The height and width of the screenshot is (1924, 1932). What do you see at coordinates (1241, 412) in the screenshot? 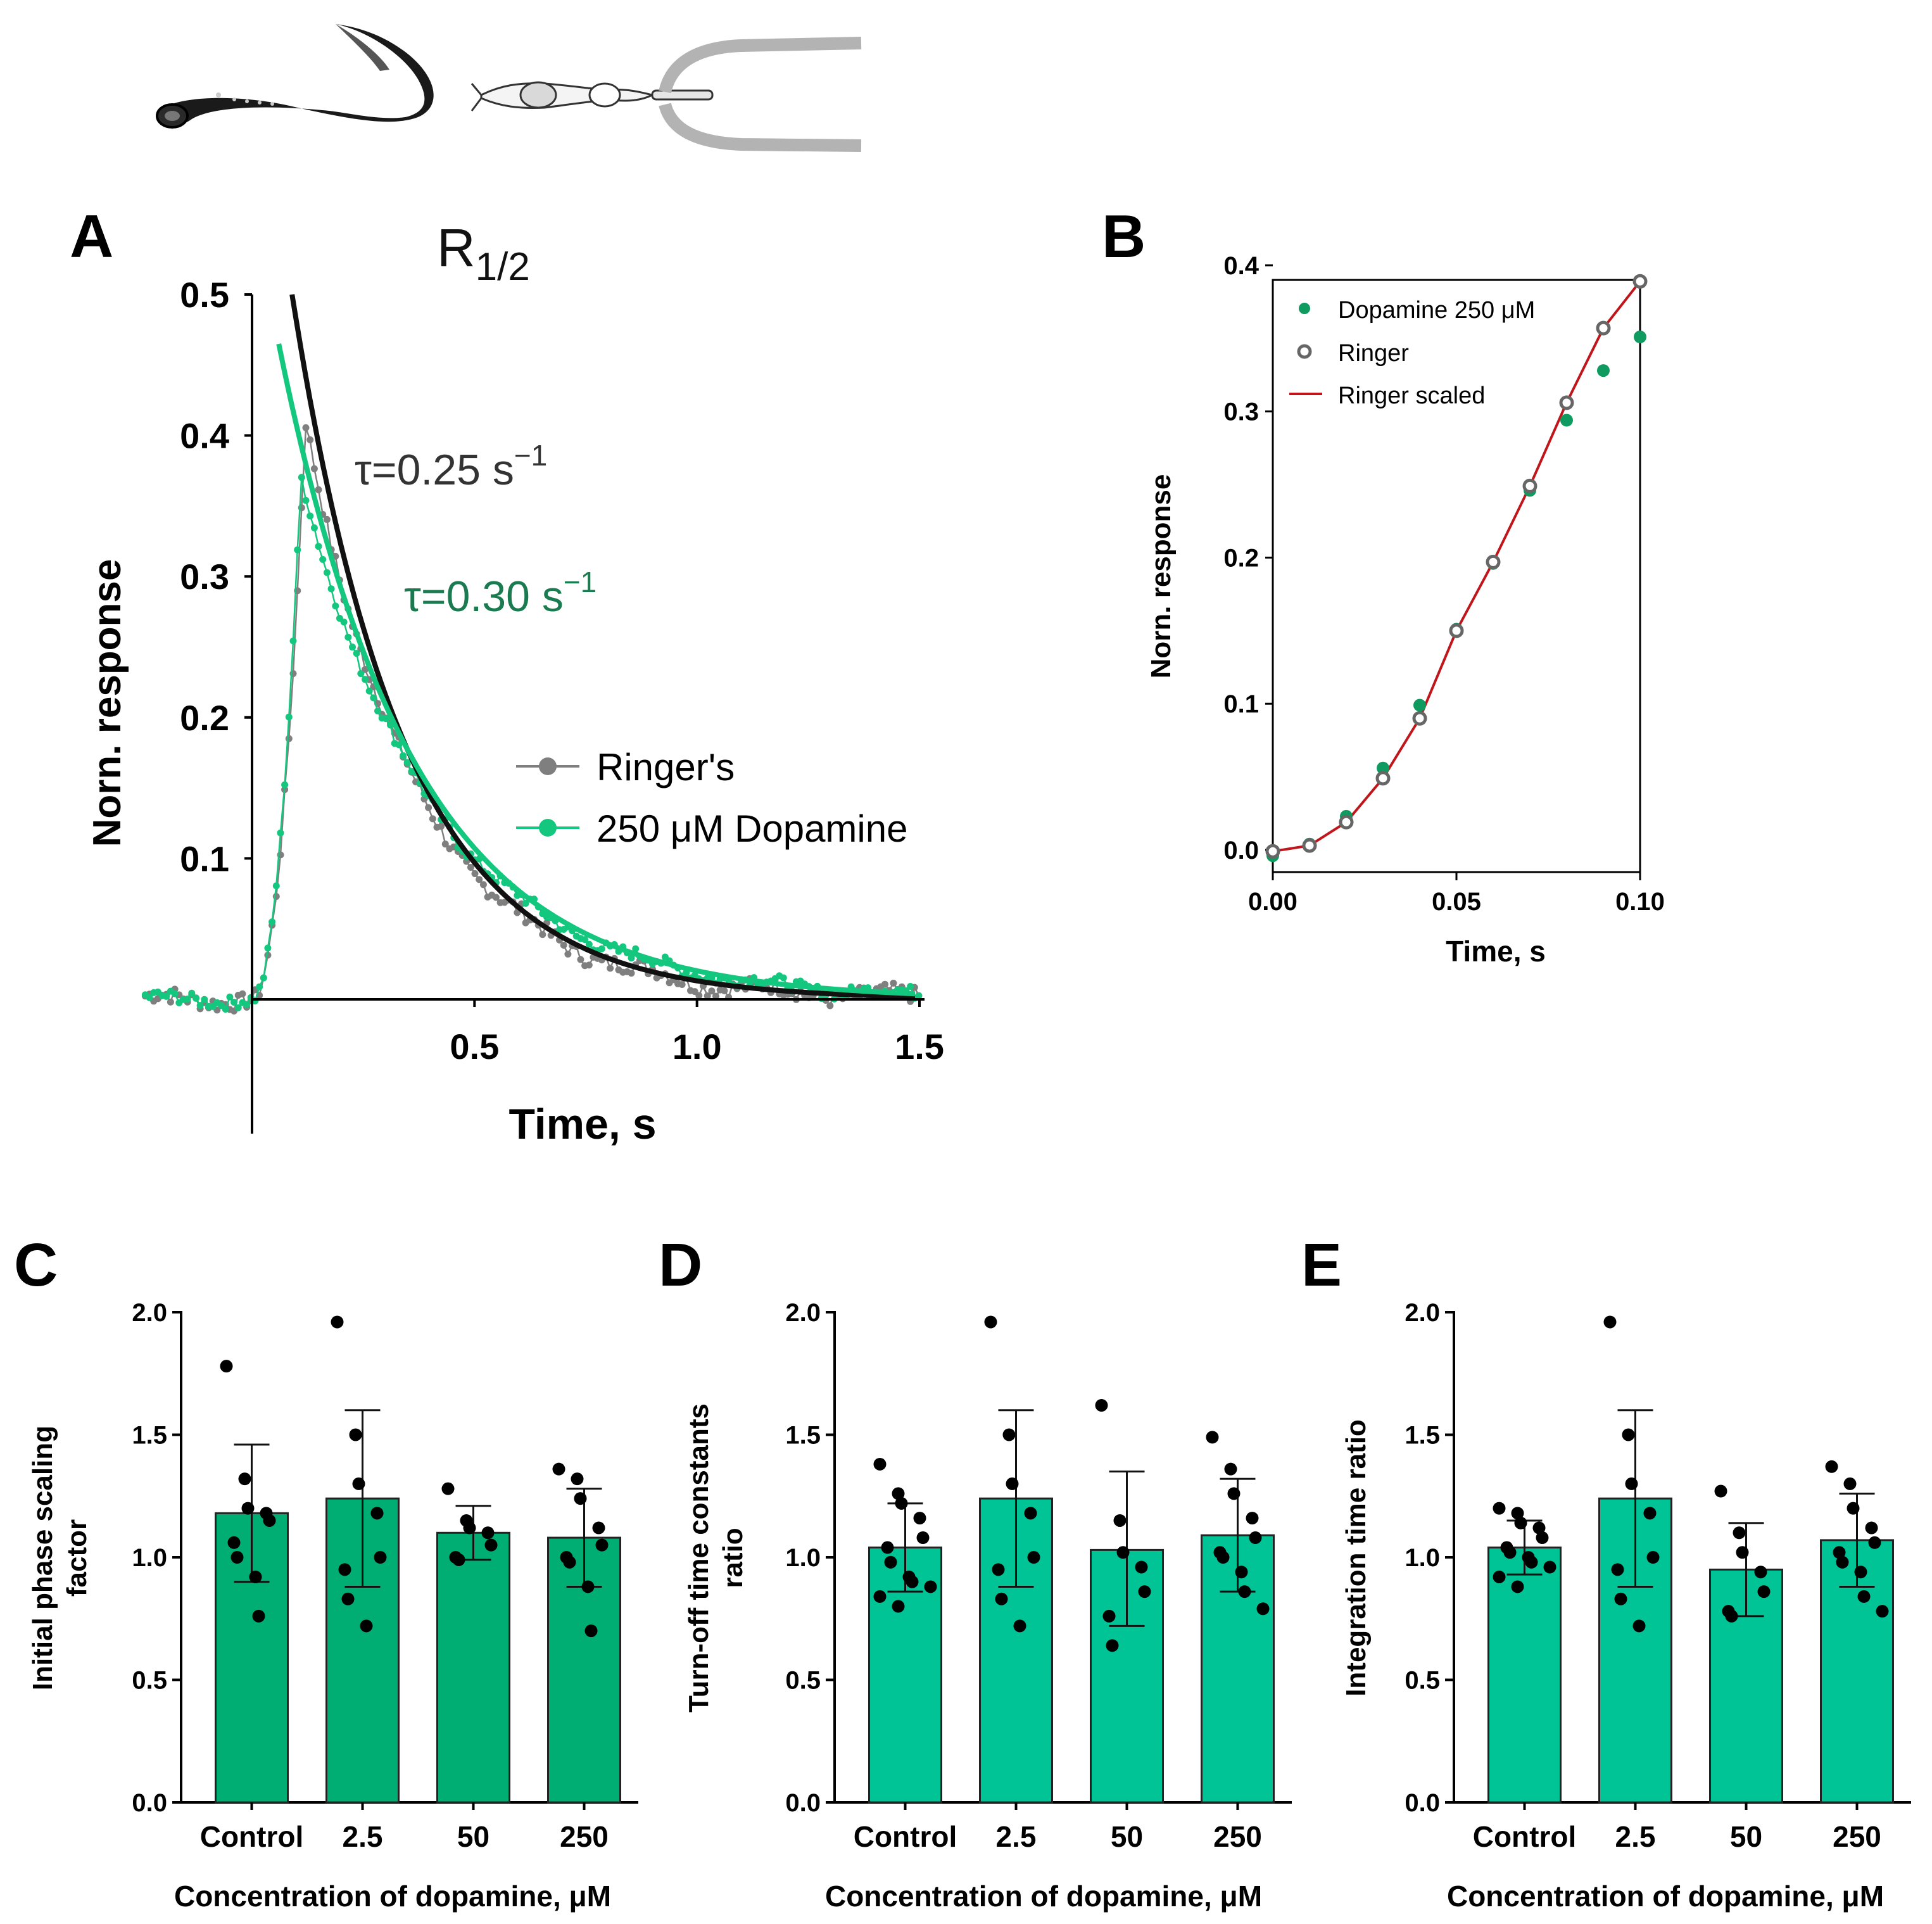
I see `chart-b-ytick-label: 0.3` at bounding box center [1241, 412].